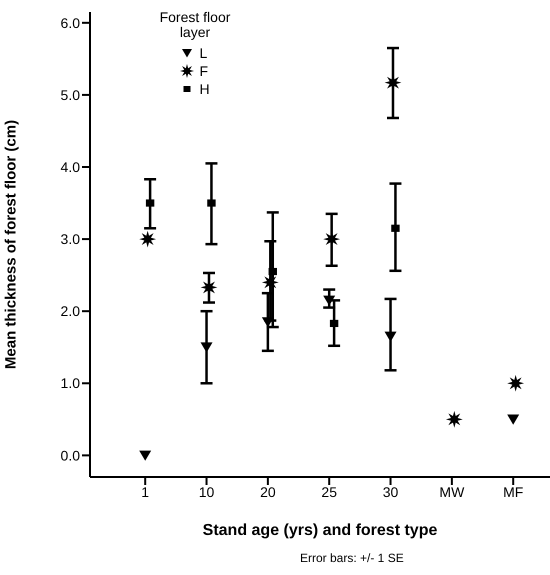  What do you see at coordinates (11, 245) in the screenshot?
I see `y-axis-title: Mean thickness of forest floor (cm)` at bounding box center [11, 245].